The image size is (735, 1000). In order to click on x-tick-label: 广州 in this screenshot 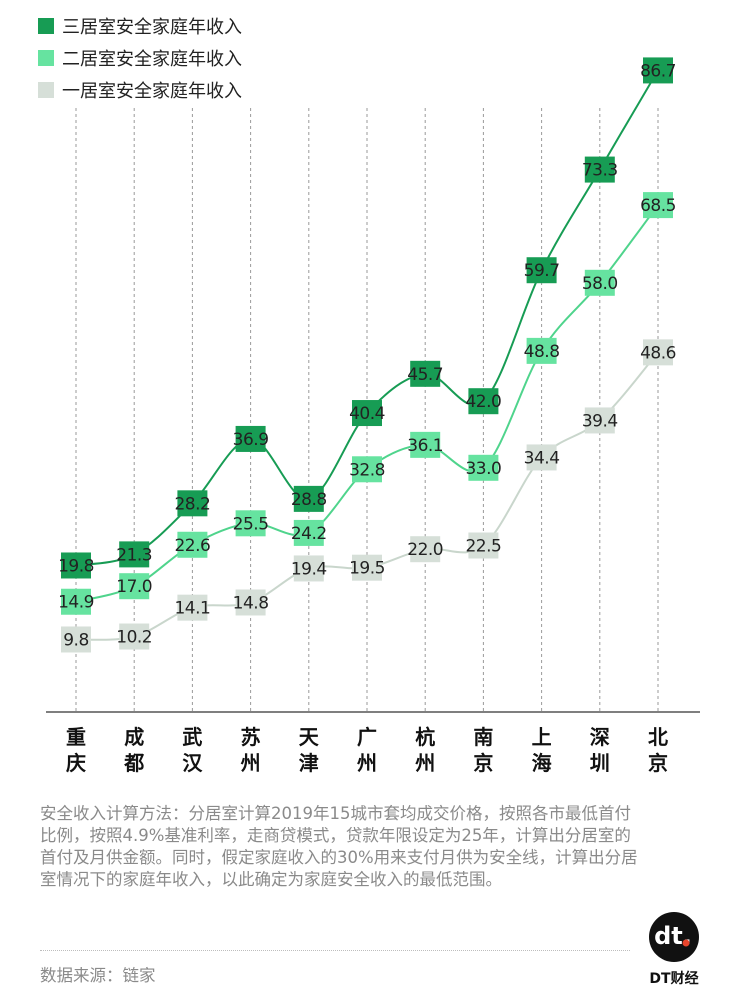, I will do `click(367, 750)`.